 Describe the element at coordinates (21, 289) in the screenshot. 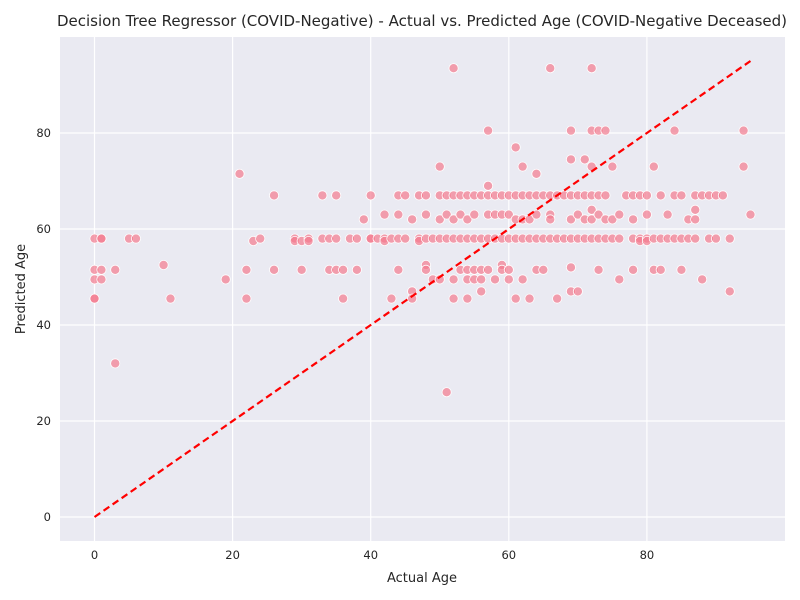

I see `y-axis-label: Predicted Age` at that location.